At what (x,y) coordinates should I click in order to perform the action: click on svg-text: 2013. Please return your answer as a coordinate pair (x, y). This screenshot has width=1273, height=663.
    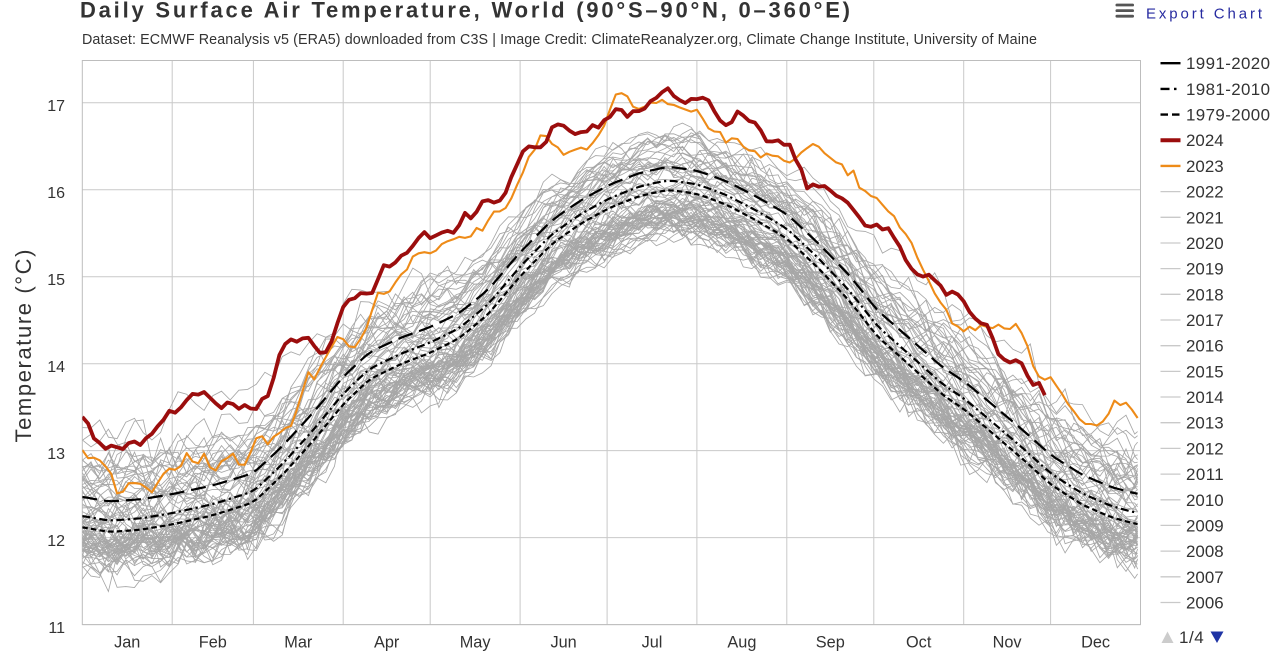
    Looking at the image, I should click on (1205, 423).